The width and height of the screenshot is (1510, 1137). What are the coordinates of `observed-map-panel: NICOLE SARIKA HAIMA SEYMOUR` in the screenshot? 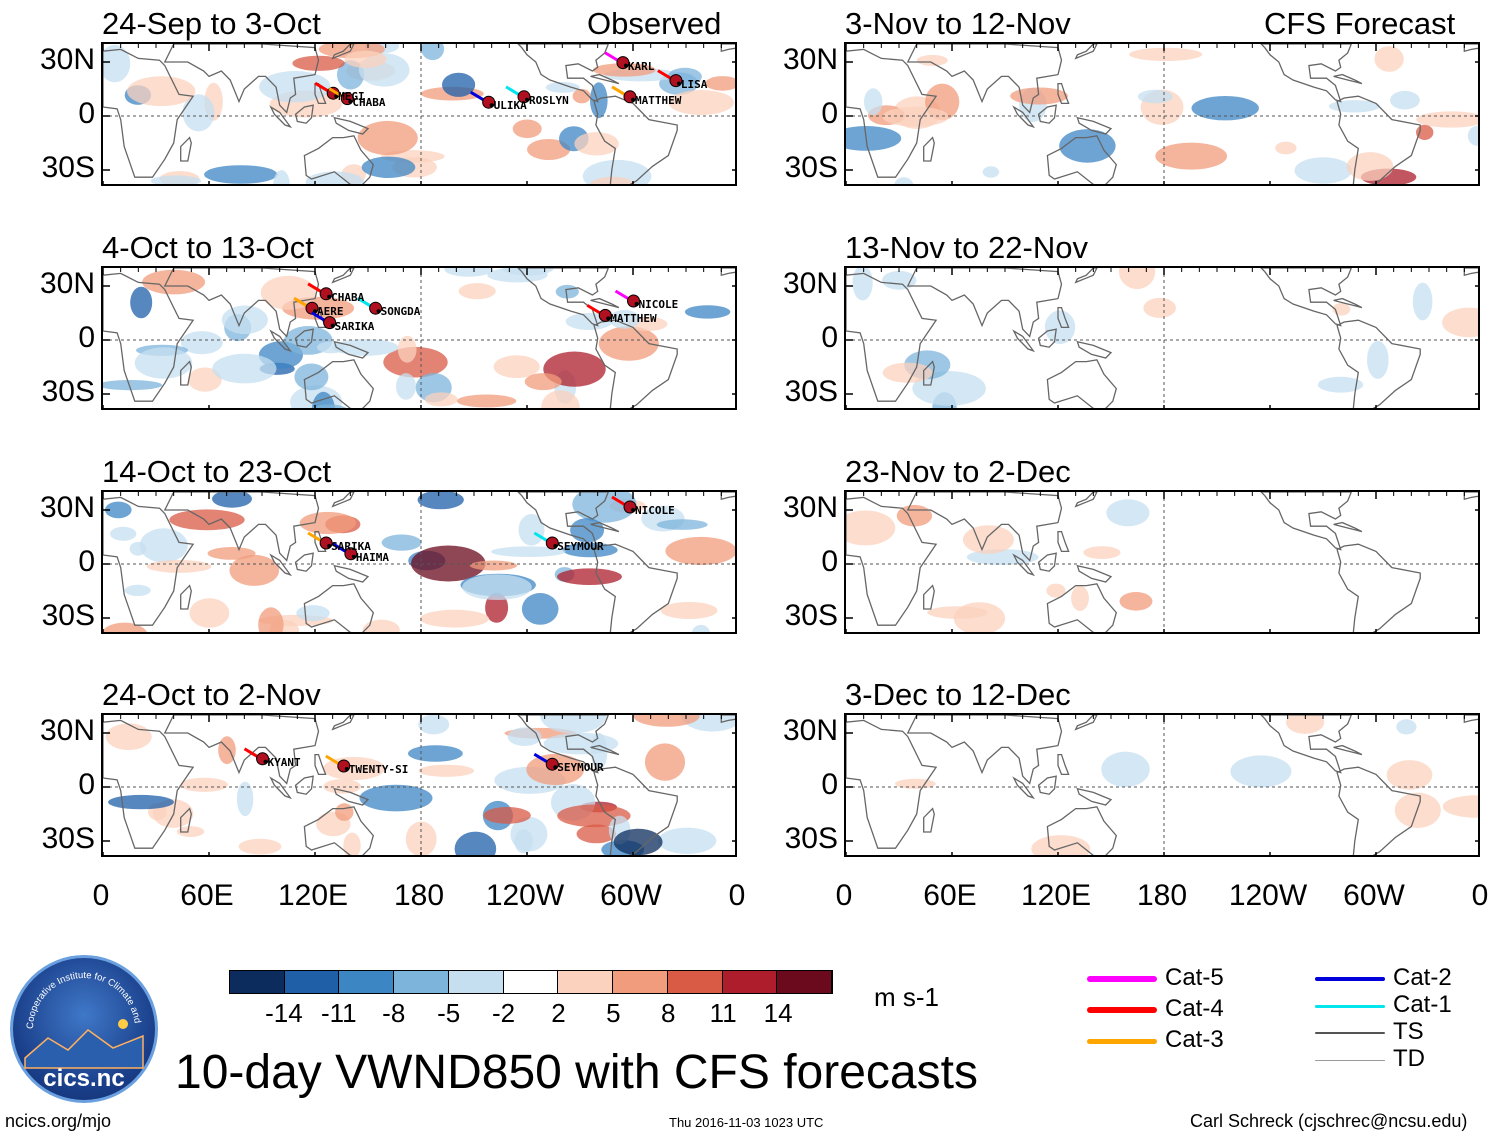 It's located at (419, 562).